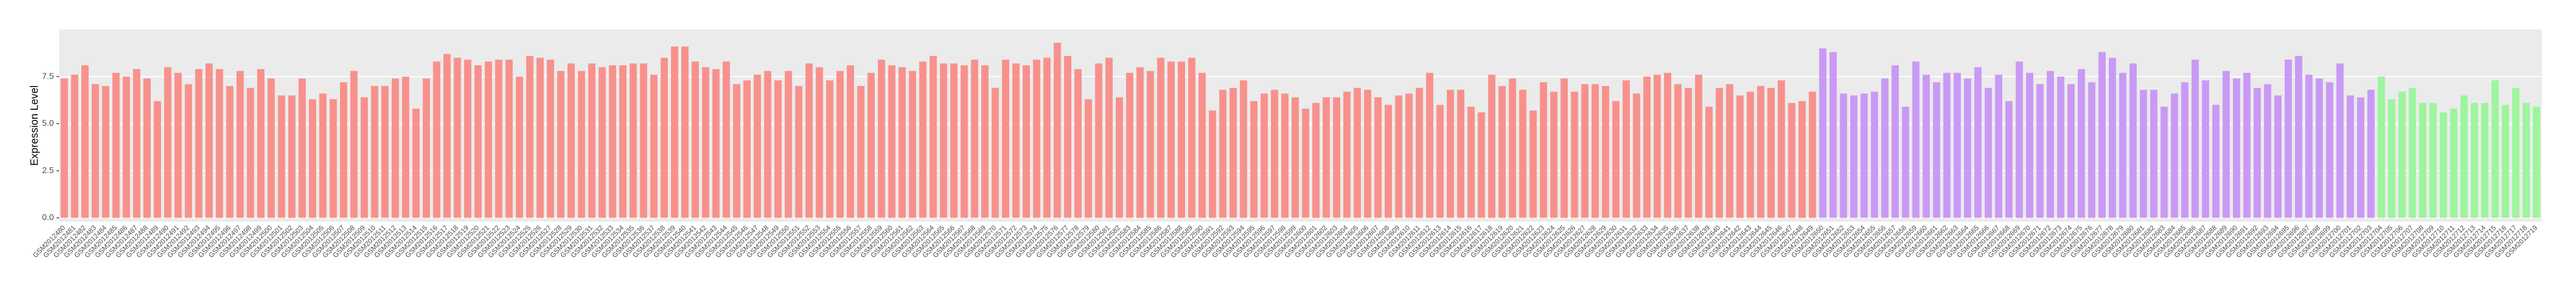 Image resolution: width=2576 pixels, height=306 pixels. Describe the element at coordinates (48, 170) in the screenshot. I see `y-tick-label: 2.5` at that location.